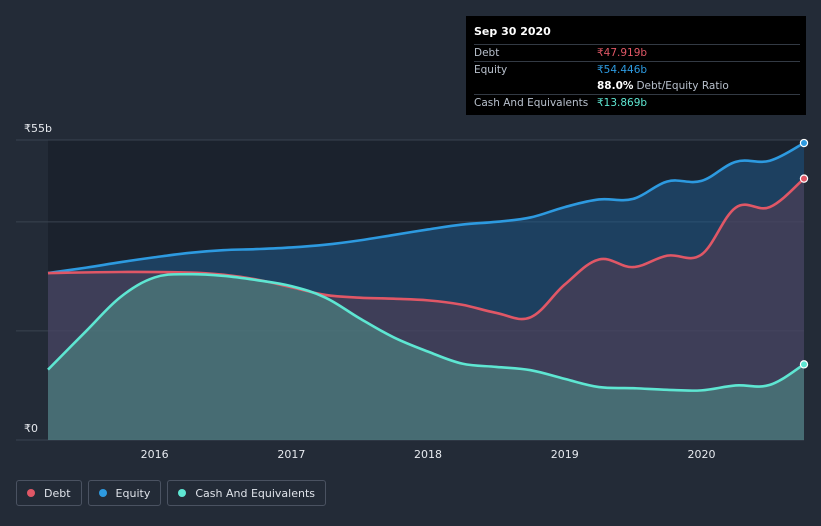 The height and width of the screenshot is (526, 821). Describe the element at coordinates (512, 31) in the screenshot. I see `tooltip-date: Sep 30 2020` at that location.